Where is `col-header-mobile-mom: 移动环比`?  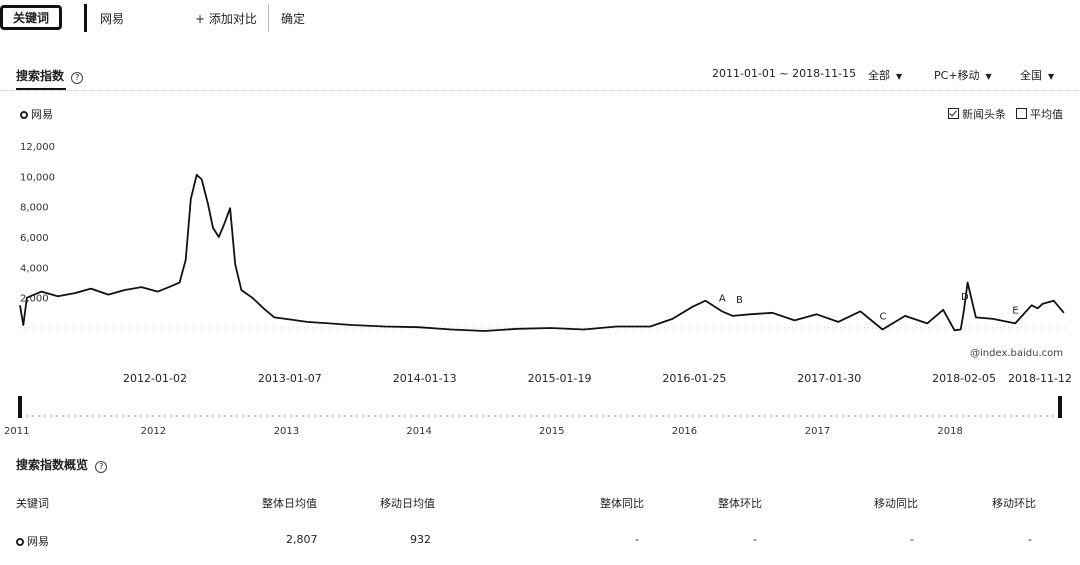
col-header-mobile-mom: 移动环比 is located at coordinates (1014, 503).